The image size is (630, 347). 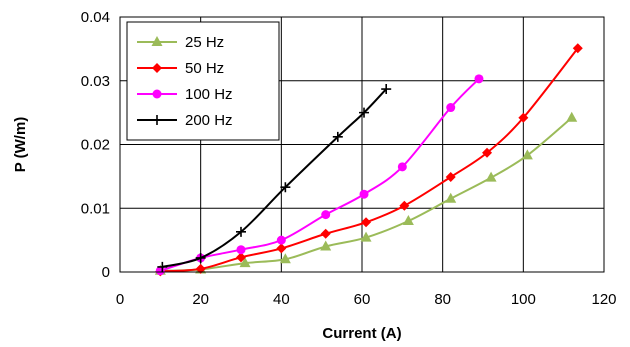 I want to click on legend-marker-200-hz, so click(x=157, y=120).